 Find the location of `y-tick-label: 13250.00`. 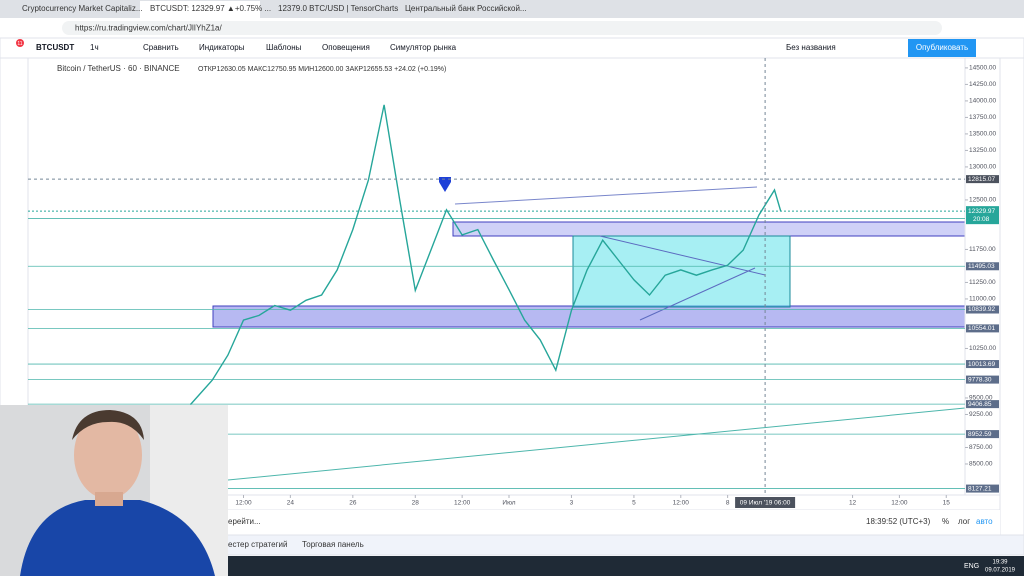

y-tick-label: 13250.00 is located at coordinates (982, 150).